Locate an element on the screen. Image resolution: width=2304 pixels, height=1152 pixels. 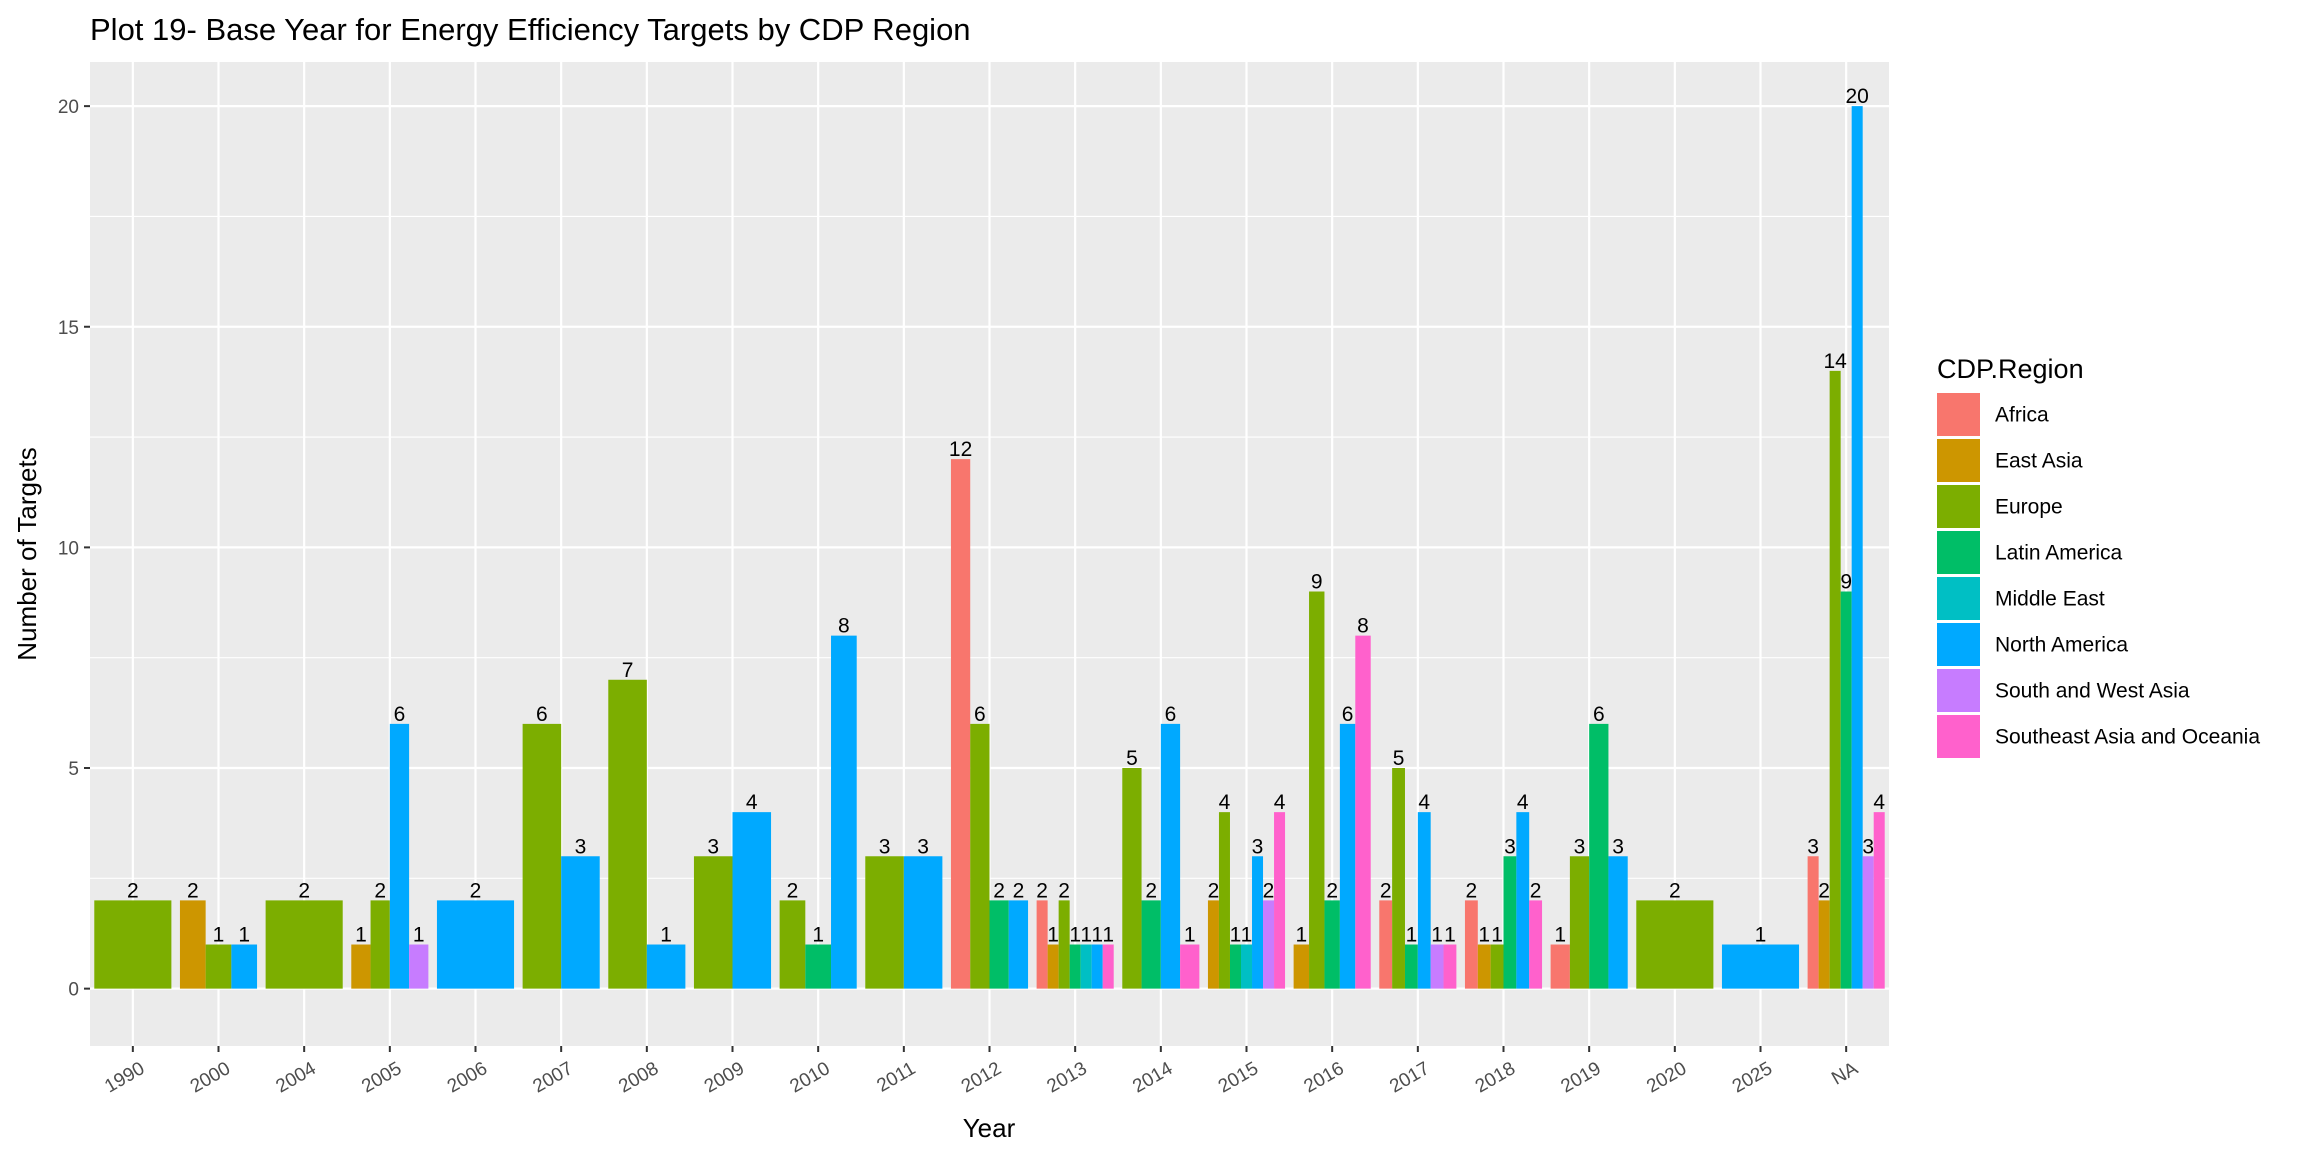
x-tick-label: 2010 is located at coordinates (810, 1077).